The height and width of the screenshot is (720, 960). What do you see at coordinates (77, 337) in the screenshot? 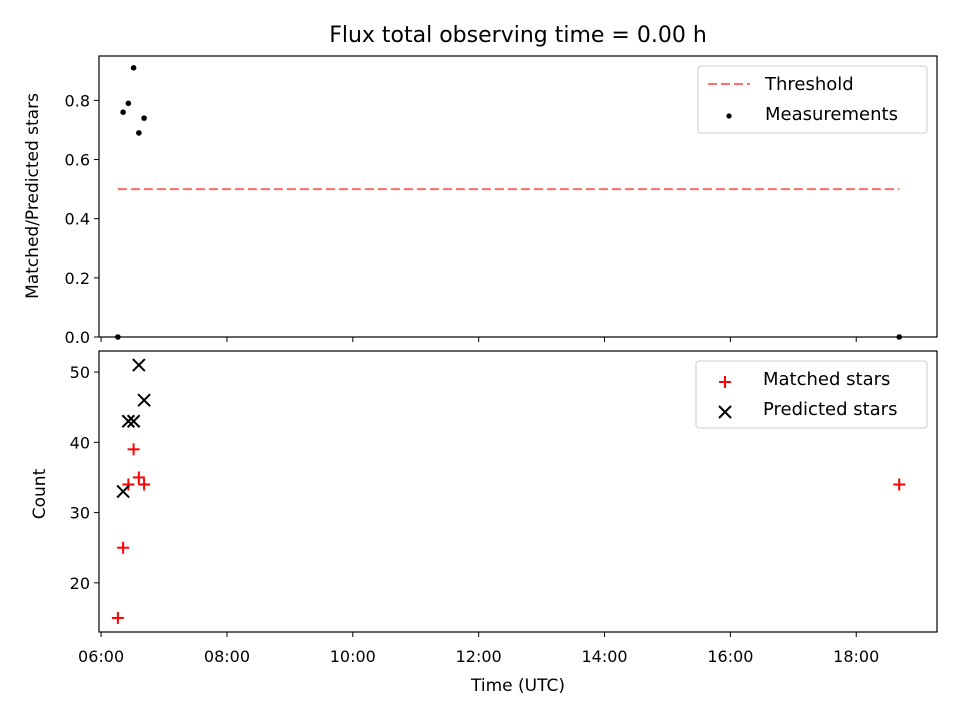
I see `top-y-tick-label: 0.0` at bounding box center [77, 337].